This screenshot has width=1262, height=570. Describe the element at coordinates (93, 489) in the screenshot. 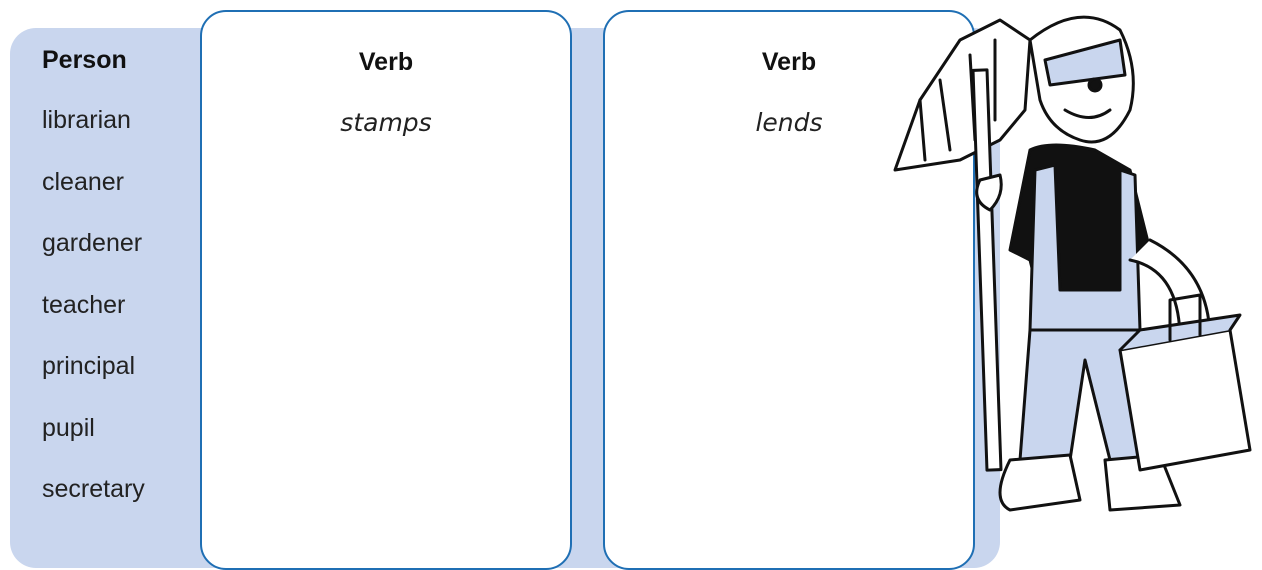

I see `person-item: secretary` at that location.